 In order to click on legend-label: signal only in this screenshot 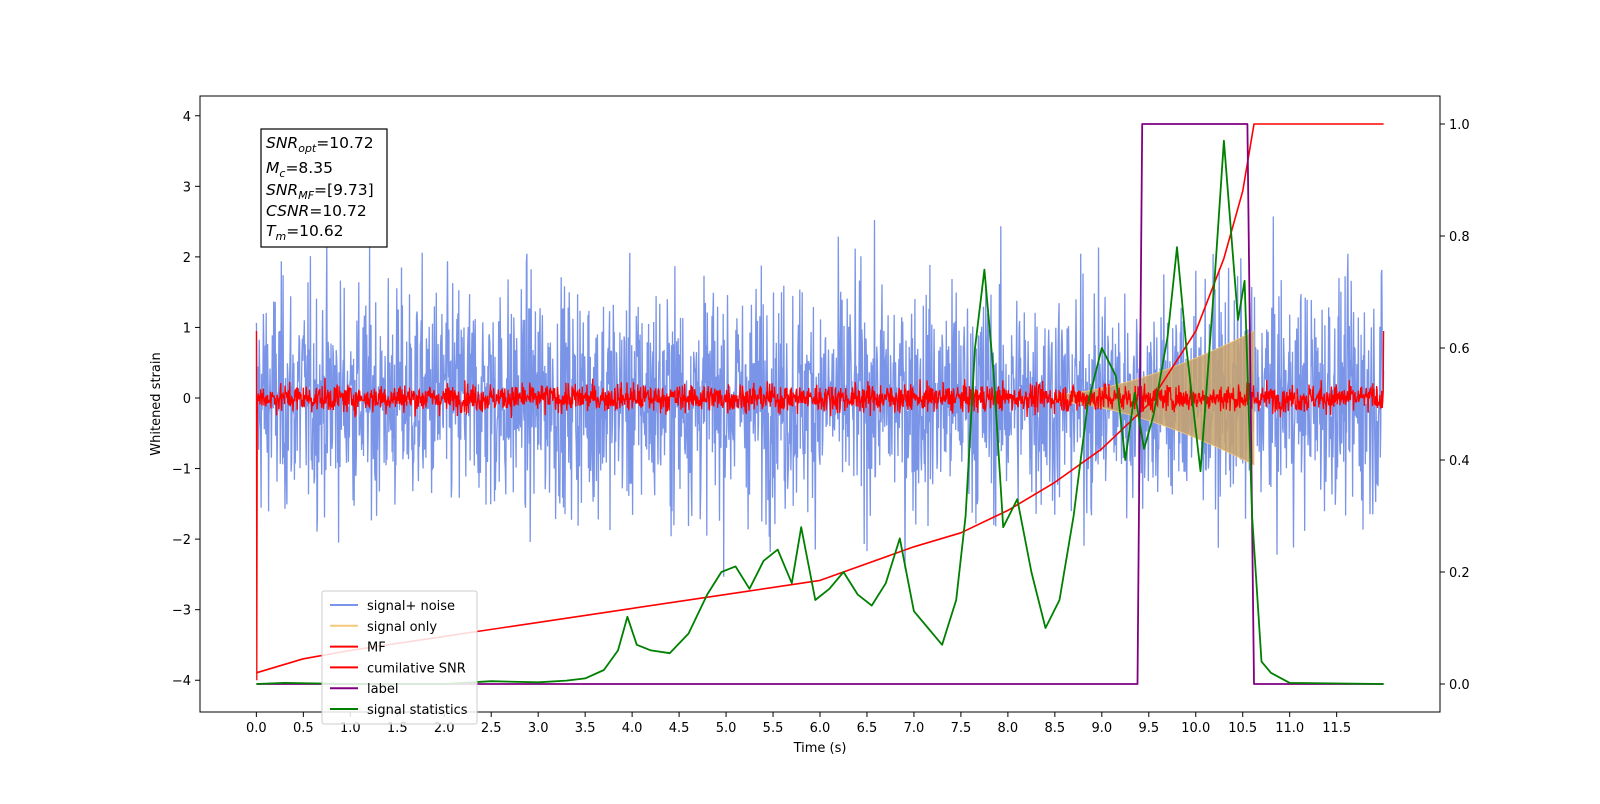, I will do `click(402, 627)`.